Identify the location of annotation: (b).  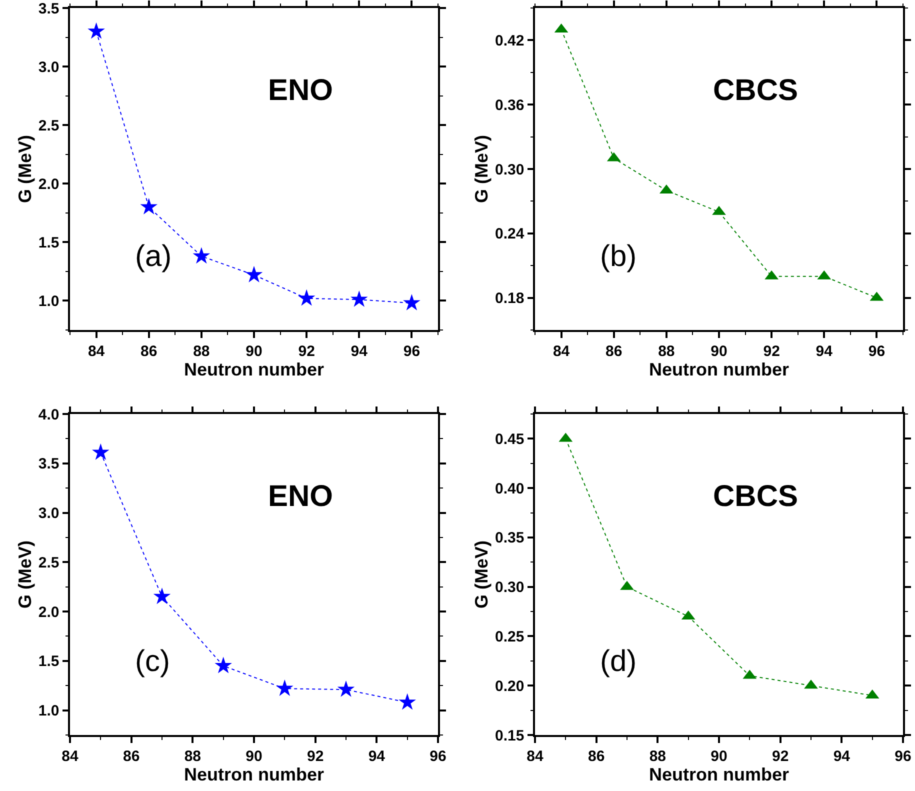
(618, 256).